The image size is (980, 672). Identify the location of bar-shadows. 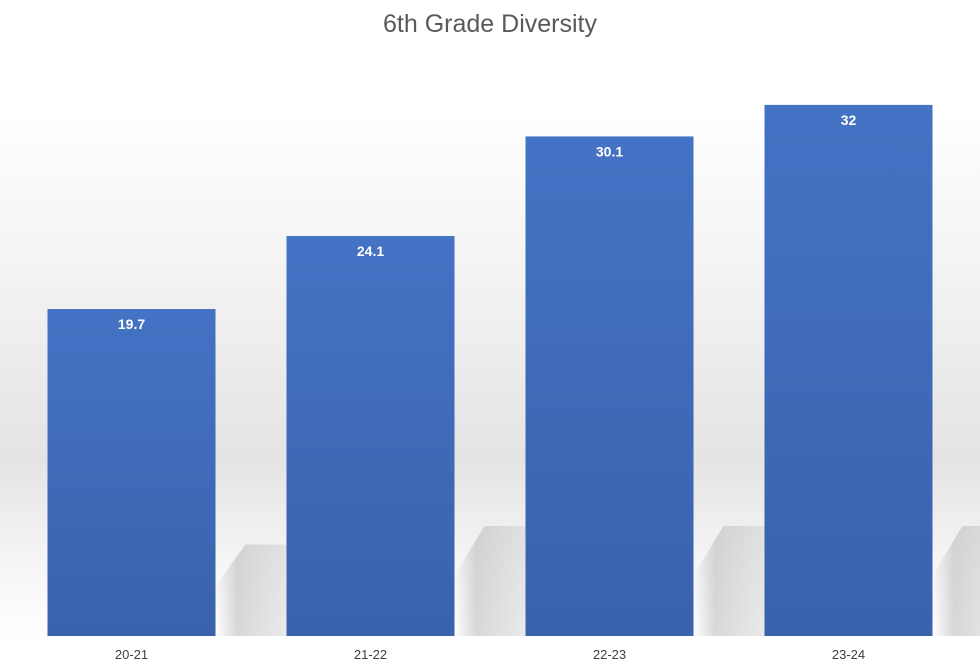
(597, 581).